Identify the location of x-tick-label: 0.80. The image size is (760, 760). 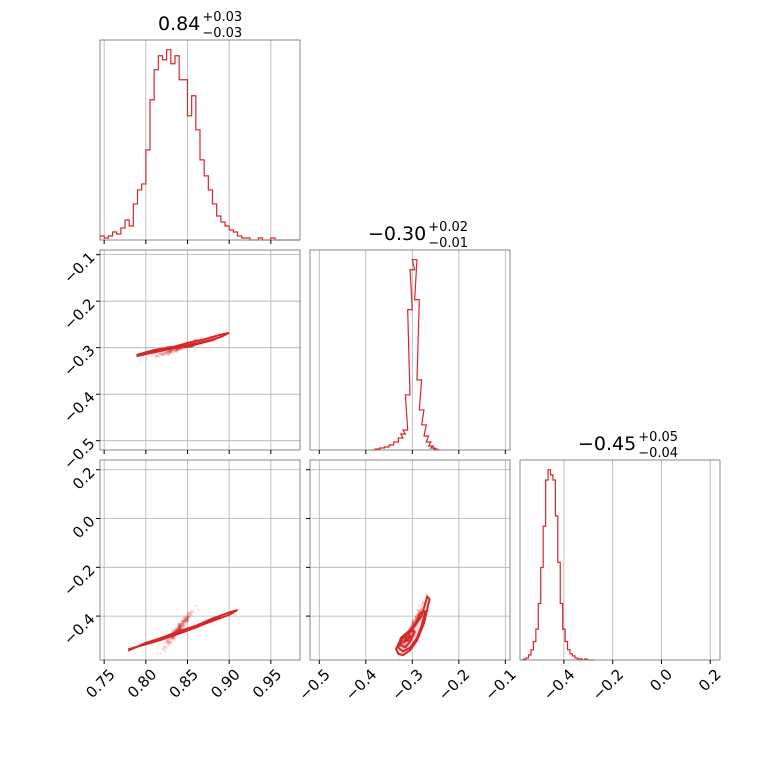
(142, 683).